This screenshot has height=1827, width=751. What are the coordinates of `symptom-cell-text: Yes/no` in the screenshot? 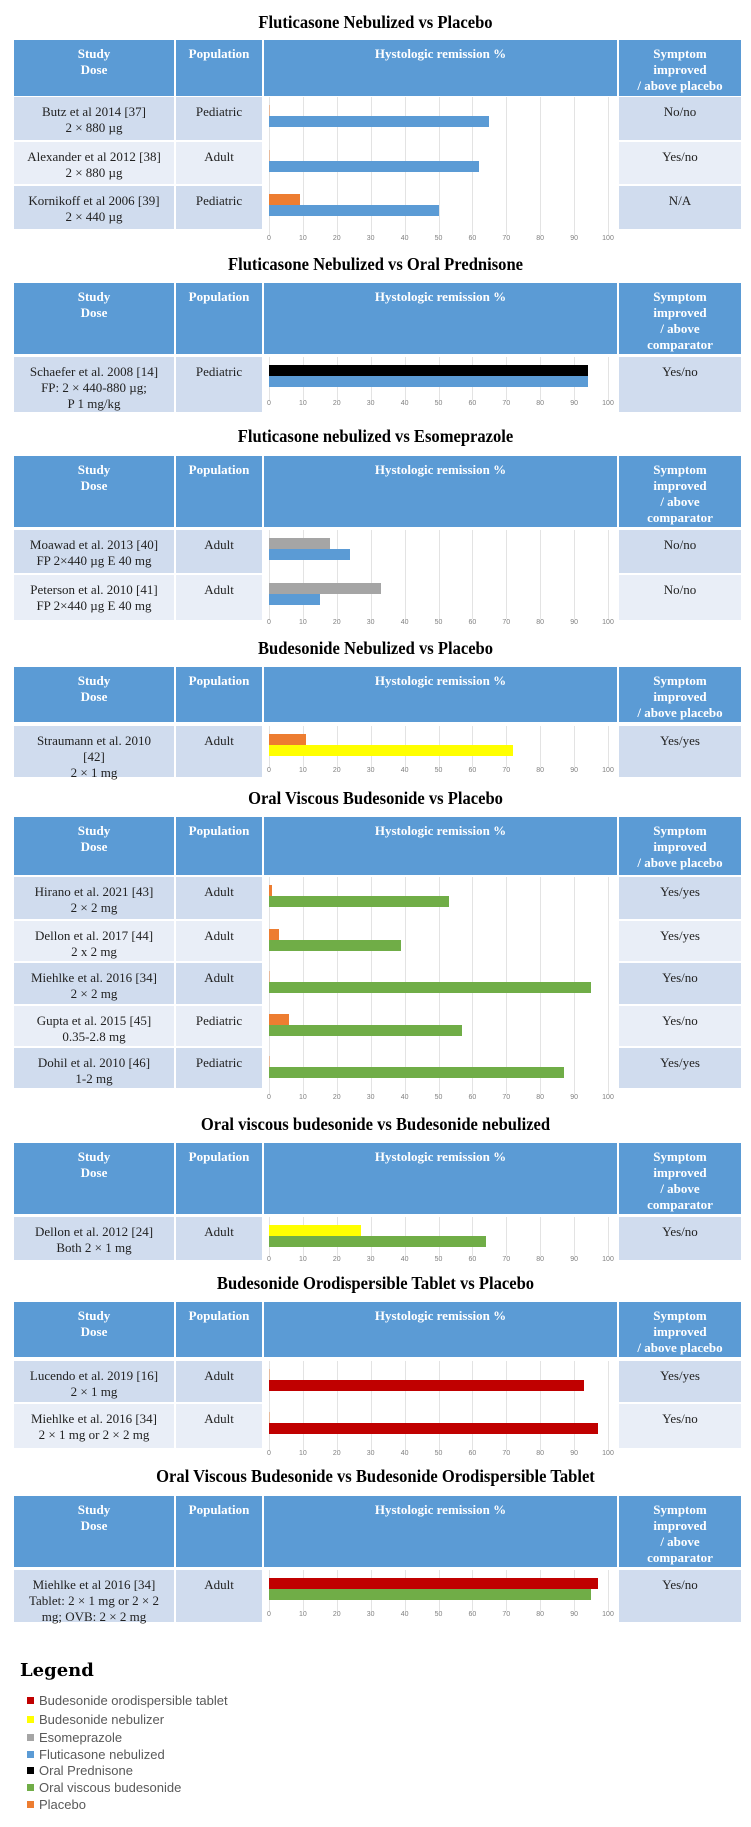 It's located at (680, 156).